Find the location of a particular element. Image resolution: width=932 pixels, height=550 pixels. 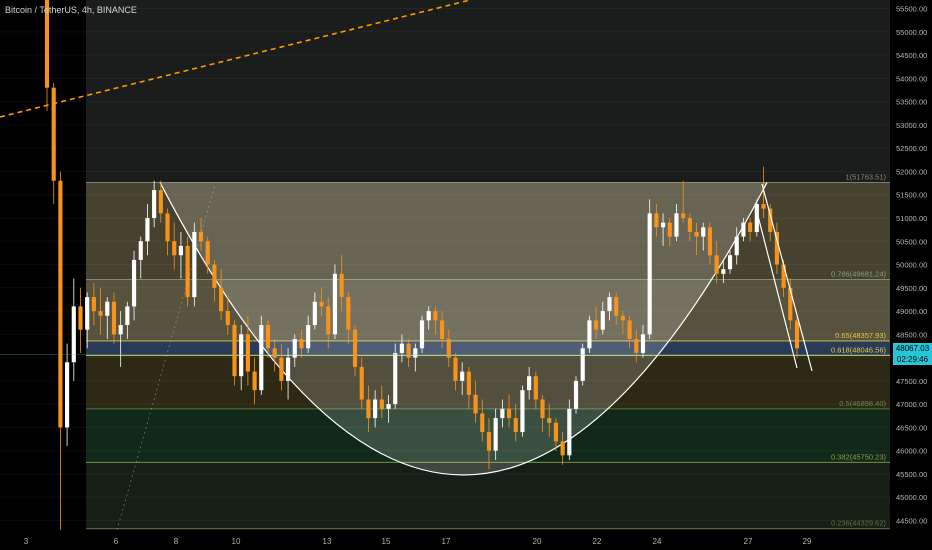

x-tick-label: 29 is located at coordinates (807, 541).